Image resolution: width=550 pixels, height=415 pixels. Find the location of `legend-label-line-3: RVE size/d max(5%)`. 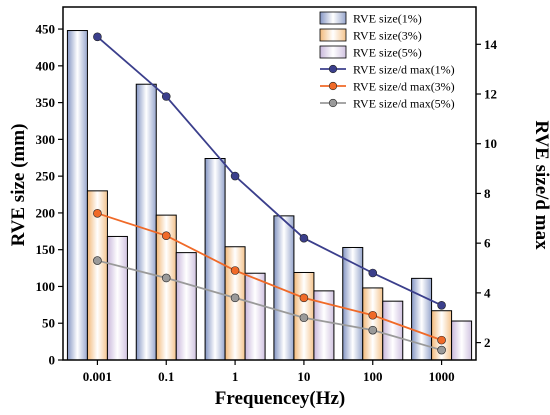

legend-label-line-3: RVE size/d max(5%) is located at coordinates (404, 104).